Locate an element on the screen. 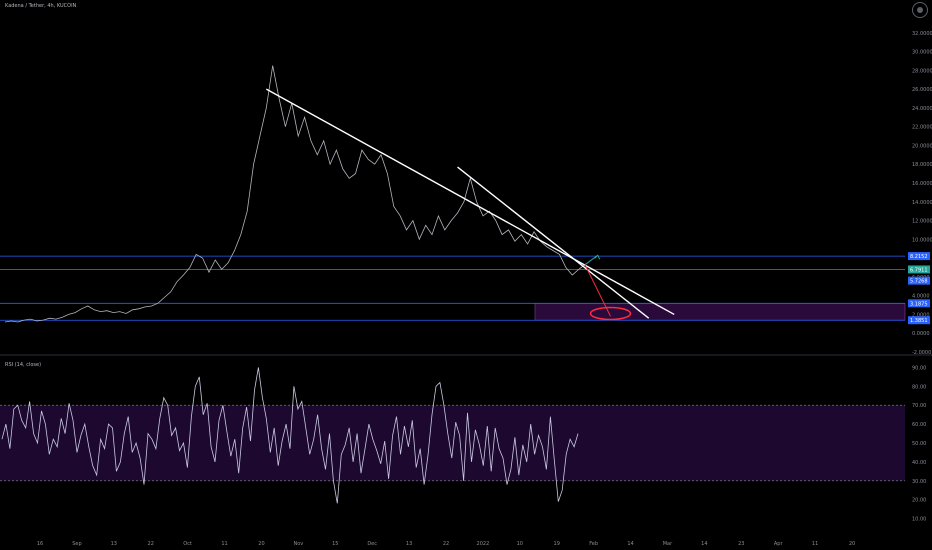 Image resolution: width=932 pixels, height=550 pixels. price-tick-label: 16.0000 is located at coordinates (922, 184).